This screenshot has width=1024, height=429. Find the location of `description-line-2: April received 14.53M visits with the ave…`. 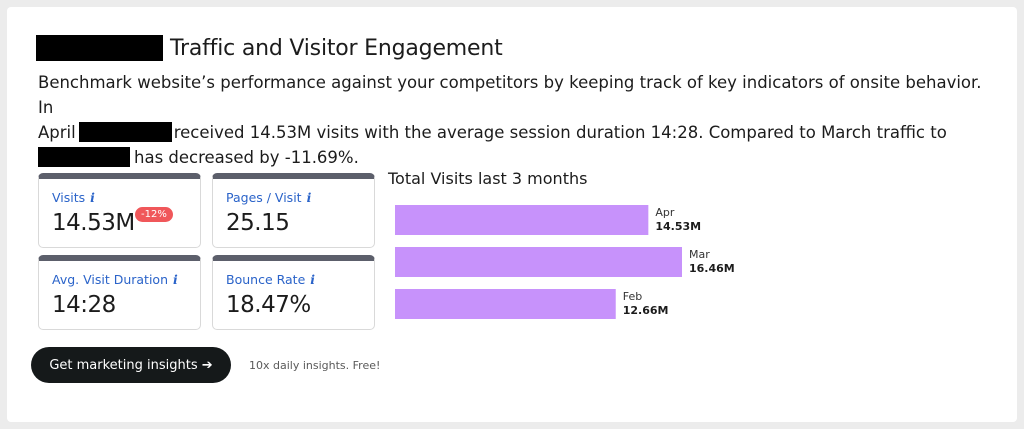

description-line-2: April received 14.53M visits with the ave… is located at coordinates (513, 132).